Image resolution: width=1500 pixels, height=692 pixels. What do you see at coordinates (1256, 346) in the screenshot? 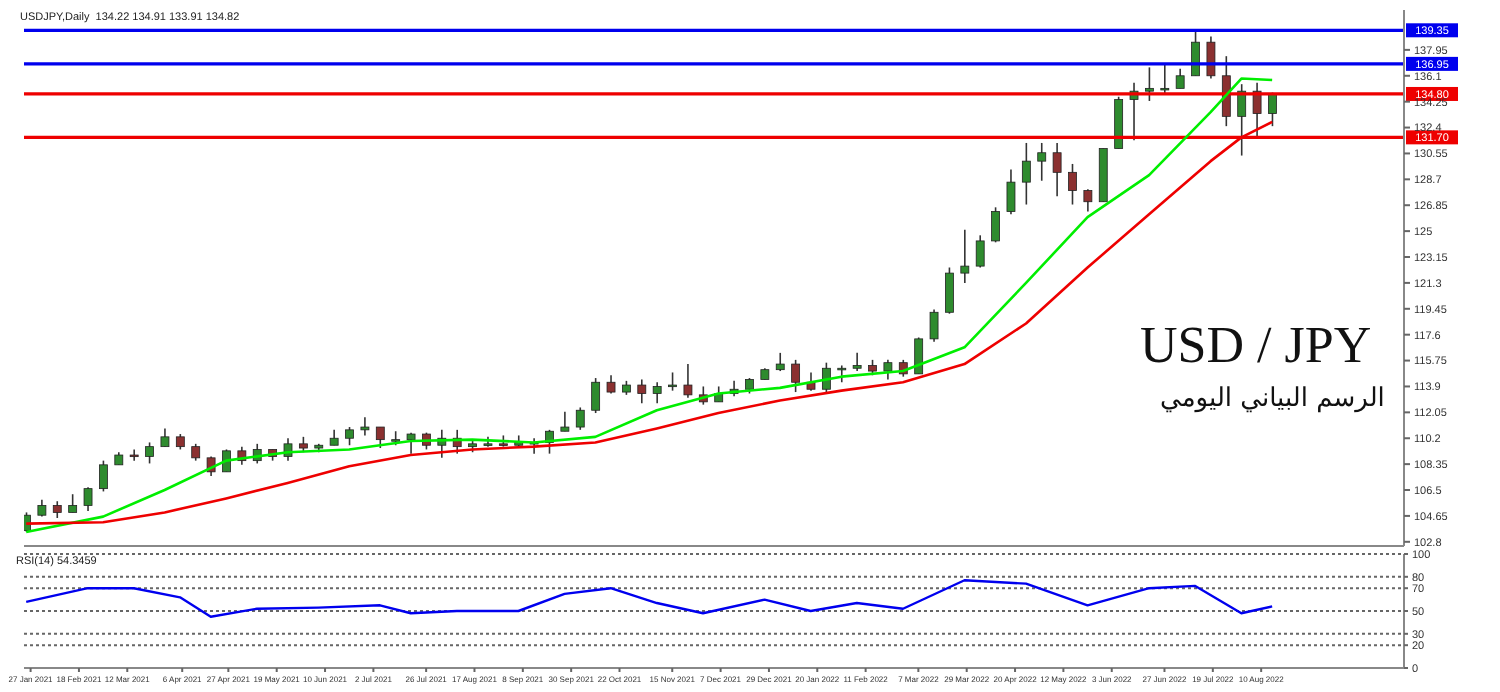
I see `annotation: USD / JPY` at bounding box center [1256, 346].